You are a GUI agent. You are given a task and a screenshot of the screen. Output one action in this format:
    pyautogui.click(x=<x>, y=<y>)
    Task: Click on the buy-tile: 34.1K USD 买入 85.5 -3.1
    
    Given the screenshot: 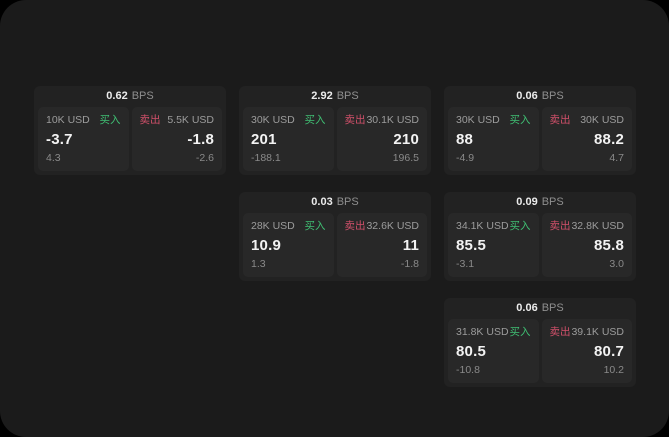 What is the action you would take?
    pyautogui.click(x=493, y=245)
    